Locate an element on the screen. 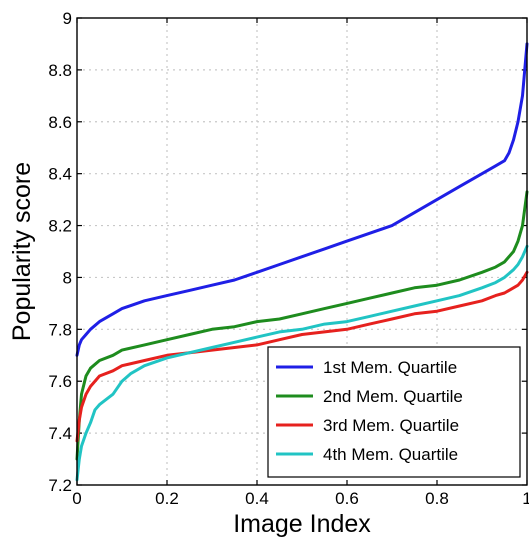  x-tick-label: 1 is located at coordinates (525, 498).